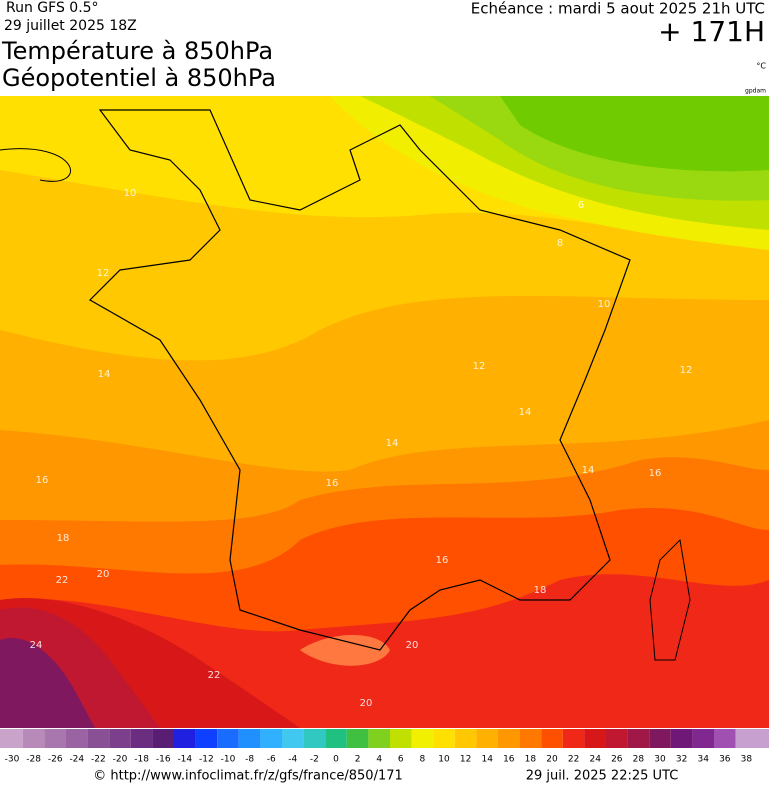 This screenshot has height=786, width=769. What do you see at coordinates (228, 760) in the screenshot?
I see `colorbar-label: -10` at bounding box center [228, 760].